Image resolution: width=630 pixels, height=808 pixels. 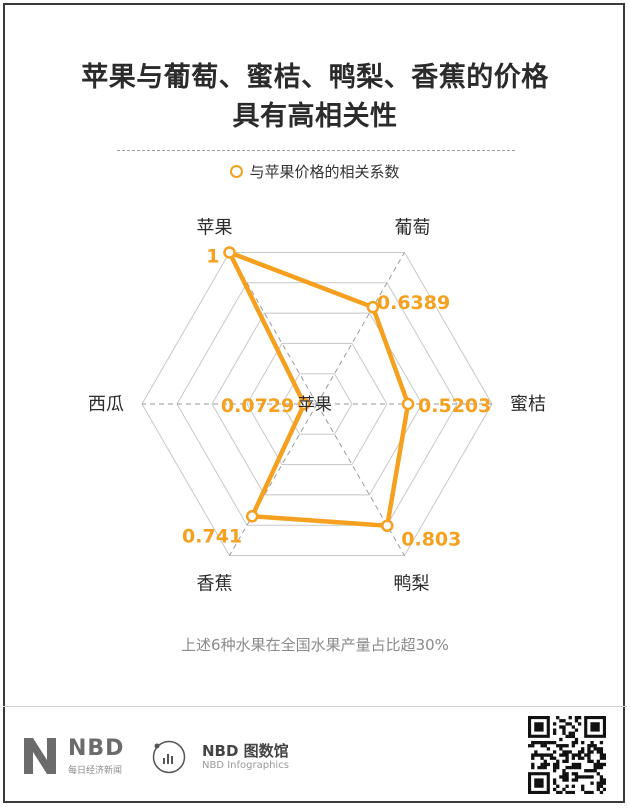 What do you see at coordinates (212, 256) in the screenshot?
I see `value-label: 1` at bounding box center [212, 256].